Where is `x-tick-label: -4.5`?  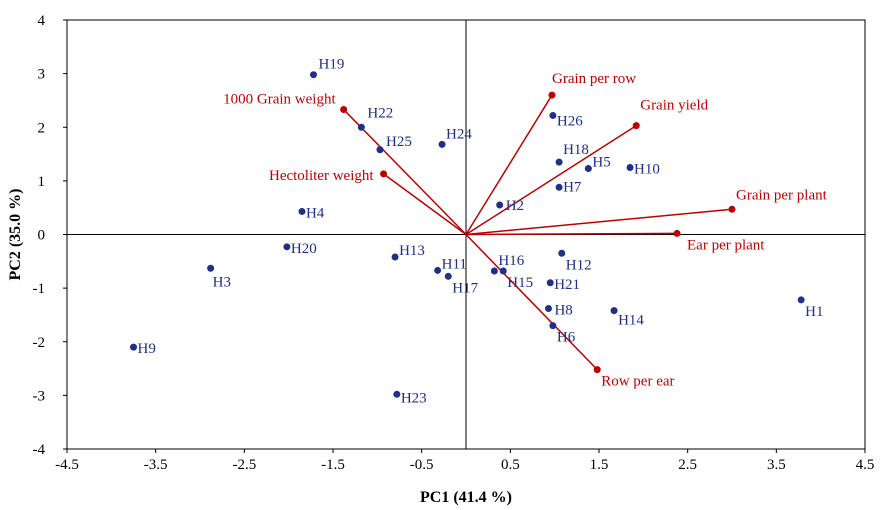 x-tick-label: -4.5 is located at coordinates (67, 465).